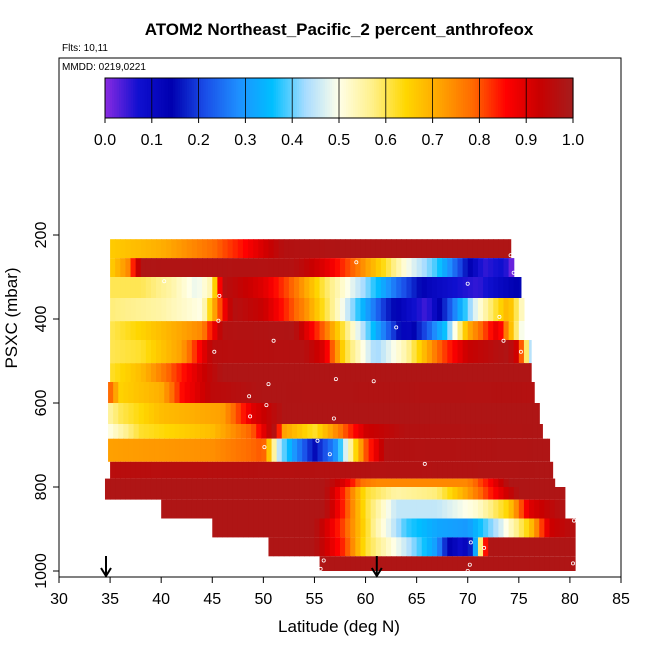  Describe the element at coordinates (339, 626) in the screenshot. I see `x-axis-label: Latitude (deg N)` at that location.